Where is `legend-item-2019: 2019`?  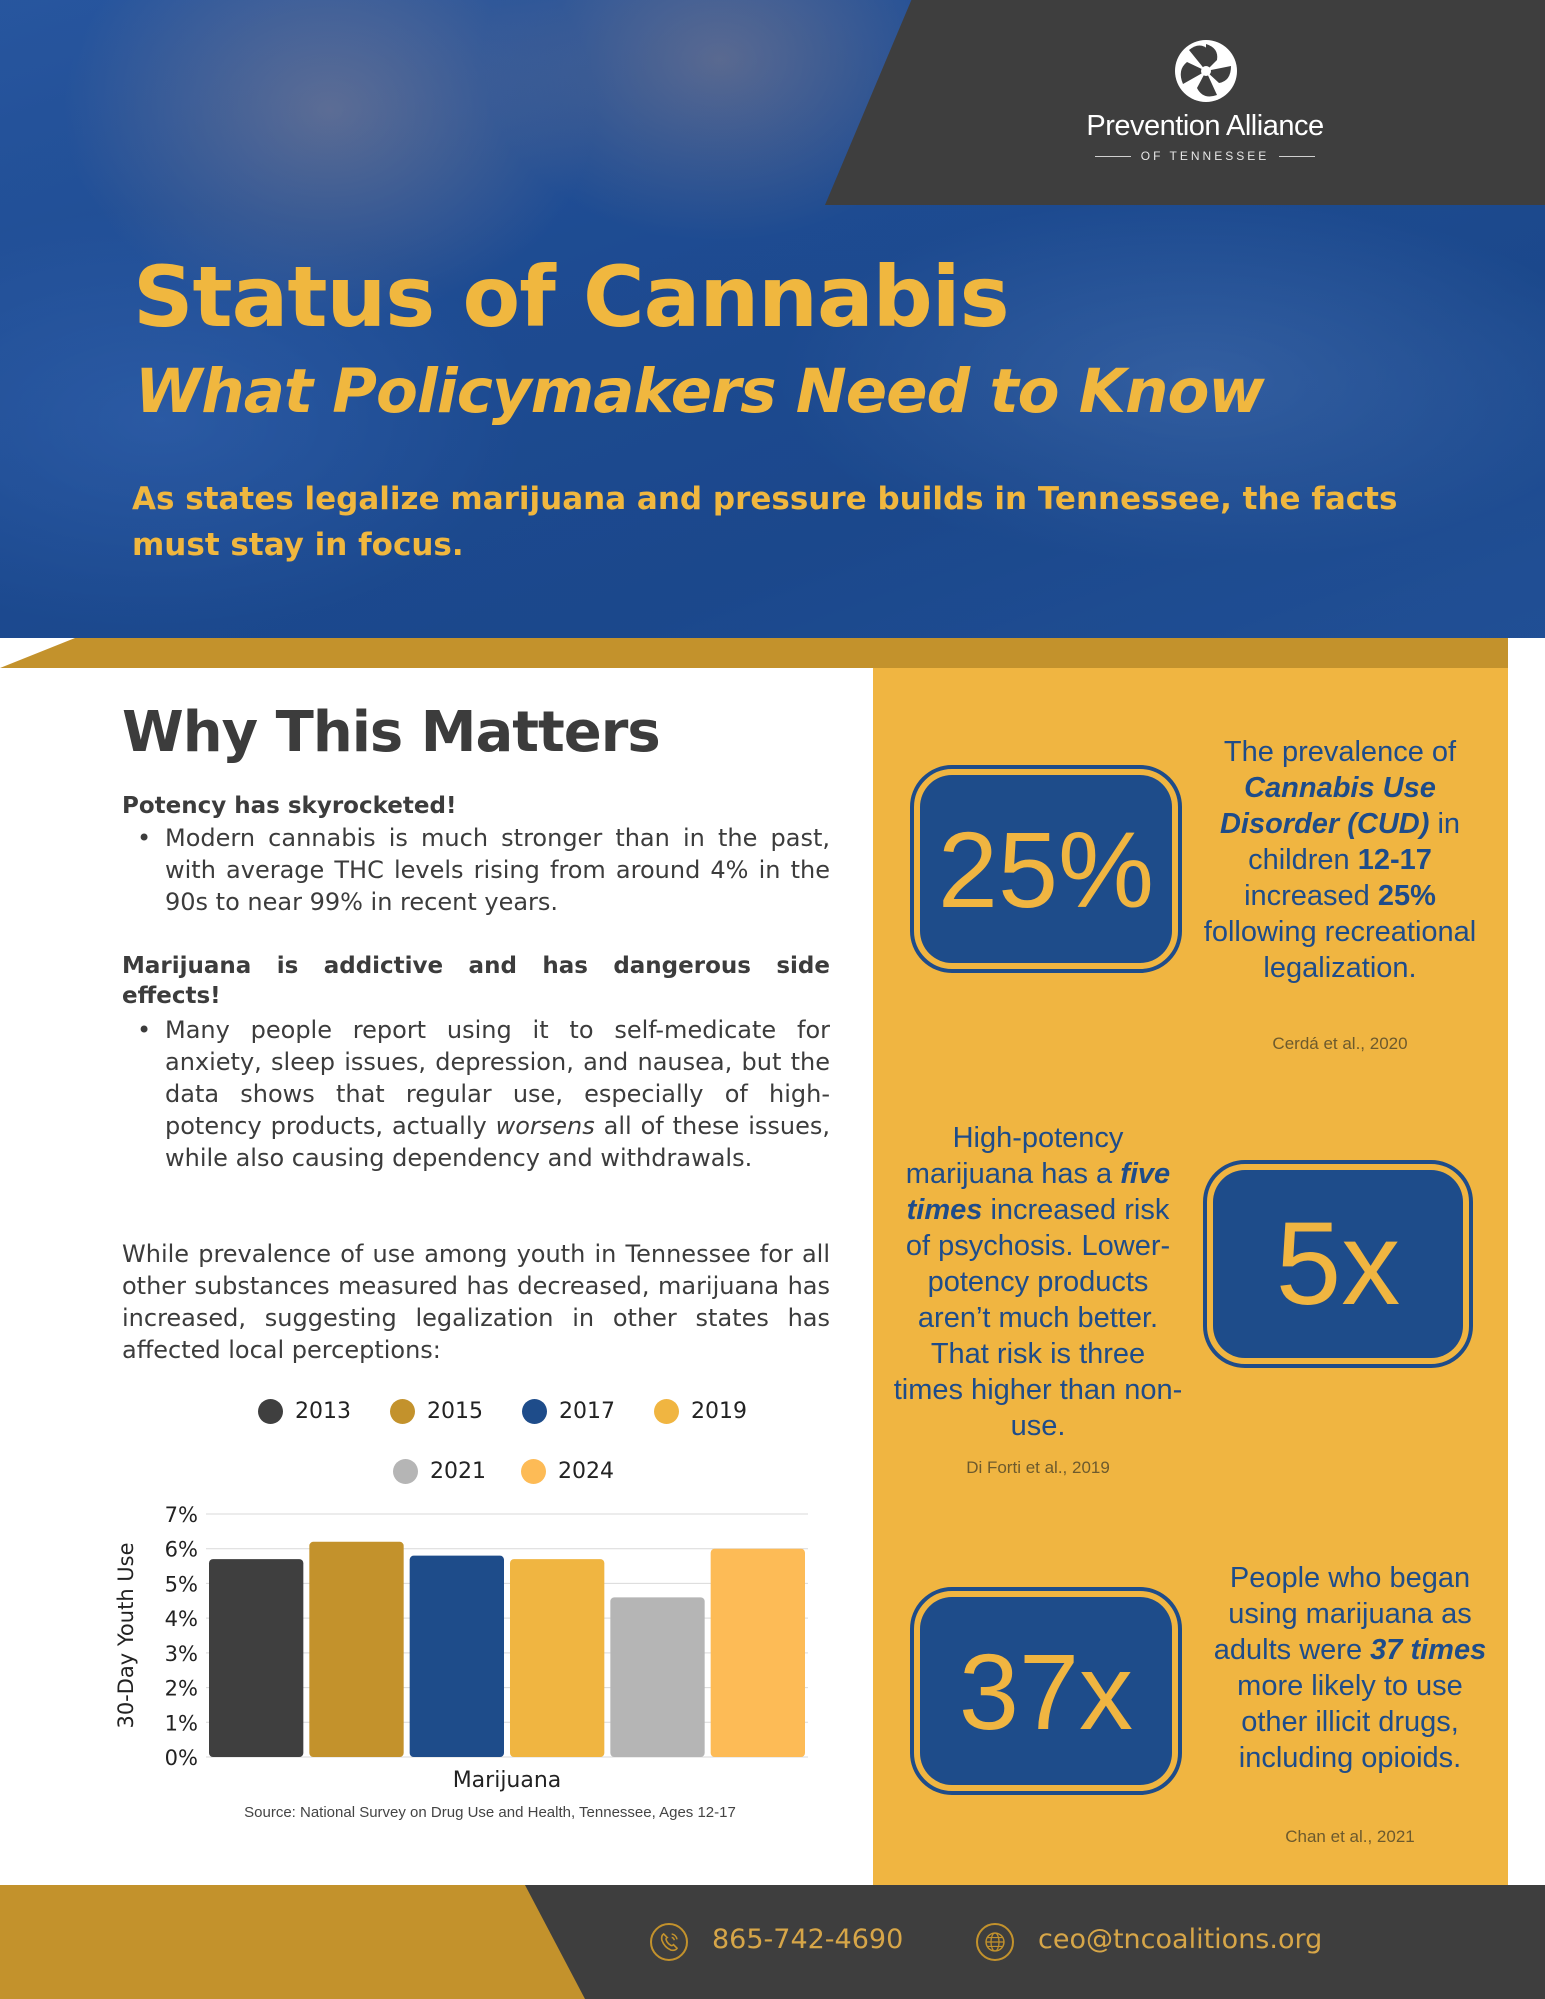
legend-item-2019: 2019 is located at coordinates (700, 1411).